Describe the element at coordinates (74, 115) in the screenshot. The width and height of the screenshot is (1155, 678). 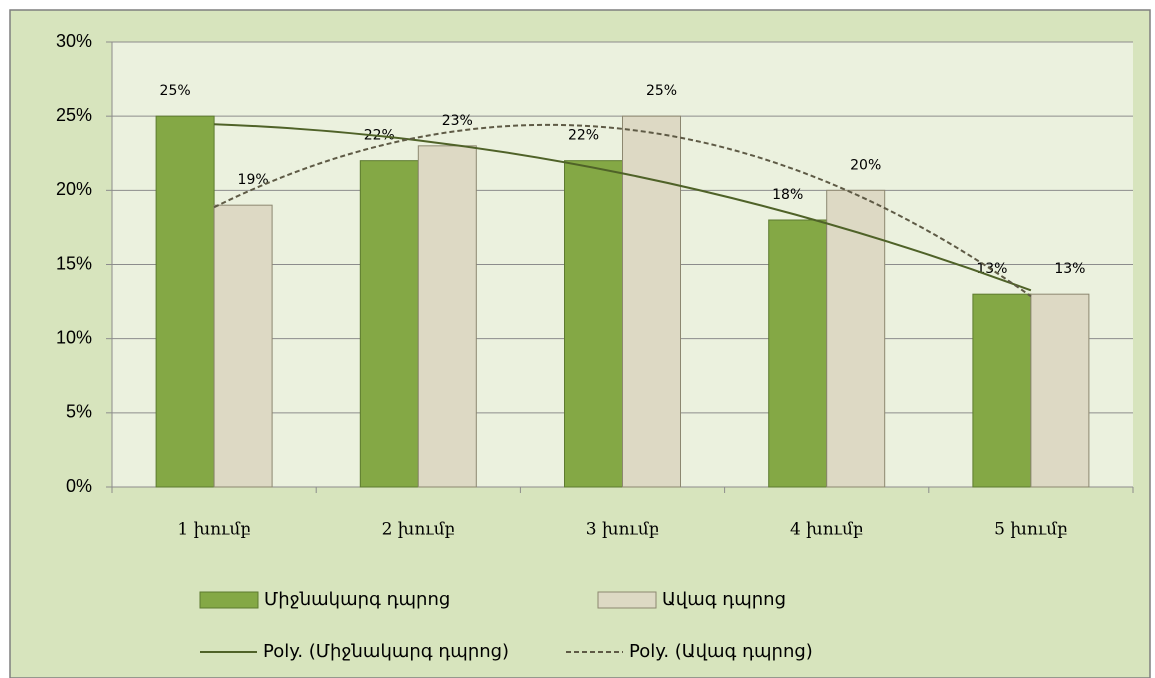
I see `y-tick-label: 25%` at that location.